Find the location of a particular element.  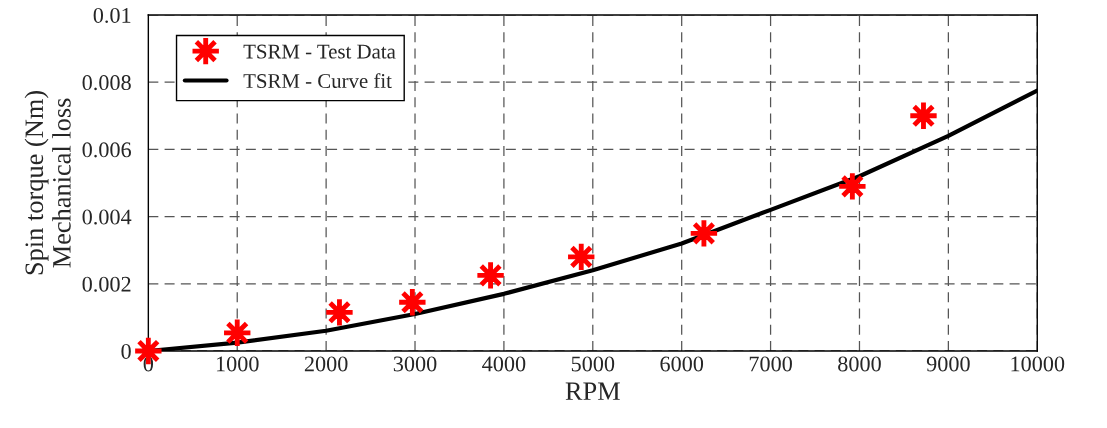

x-tick-label: 4000 is located at coordinates (504, 364).